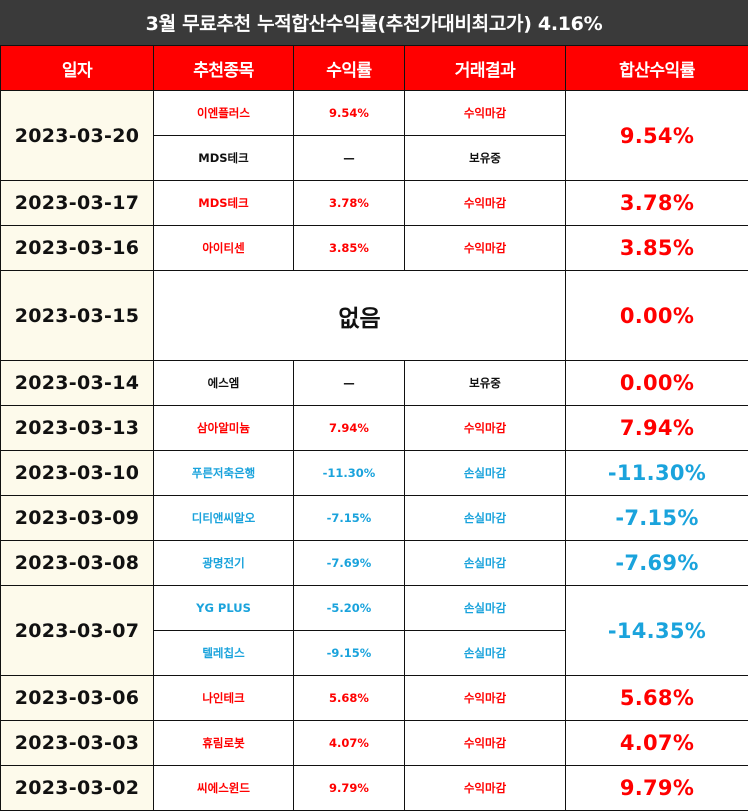 Image resolution: width=748 pixels, height=811 pixels. Describe the element at coordinates (223, 608) in the screenshot. I see `stock-name: YG PLUS` at that location.